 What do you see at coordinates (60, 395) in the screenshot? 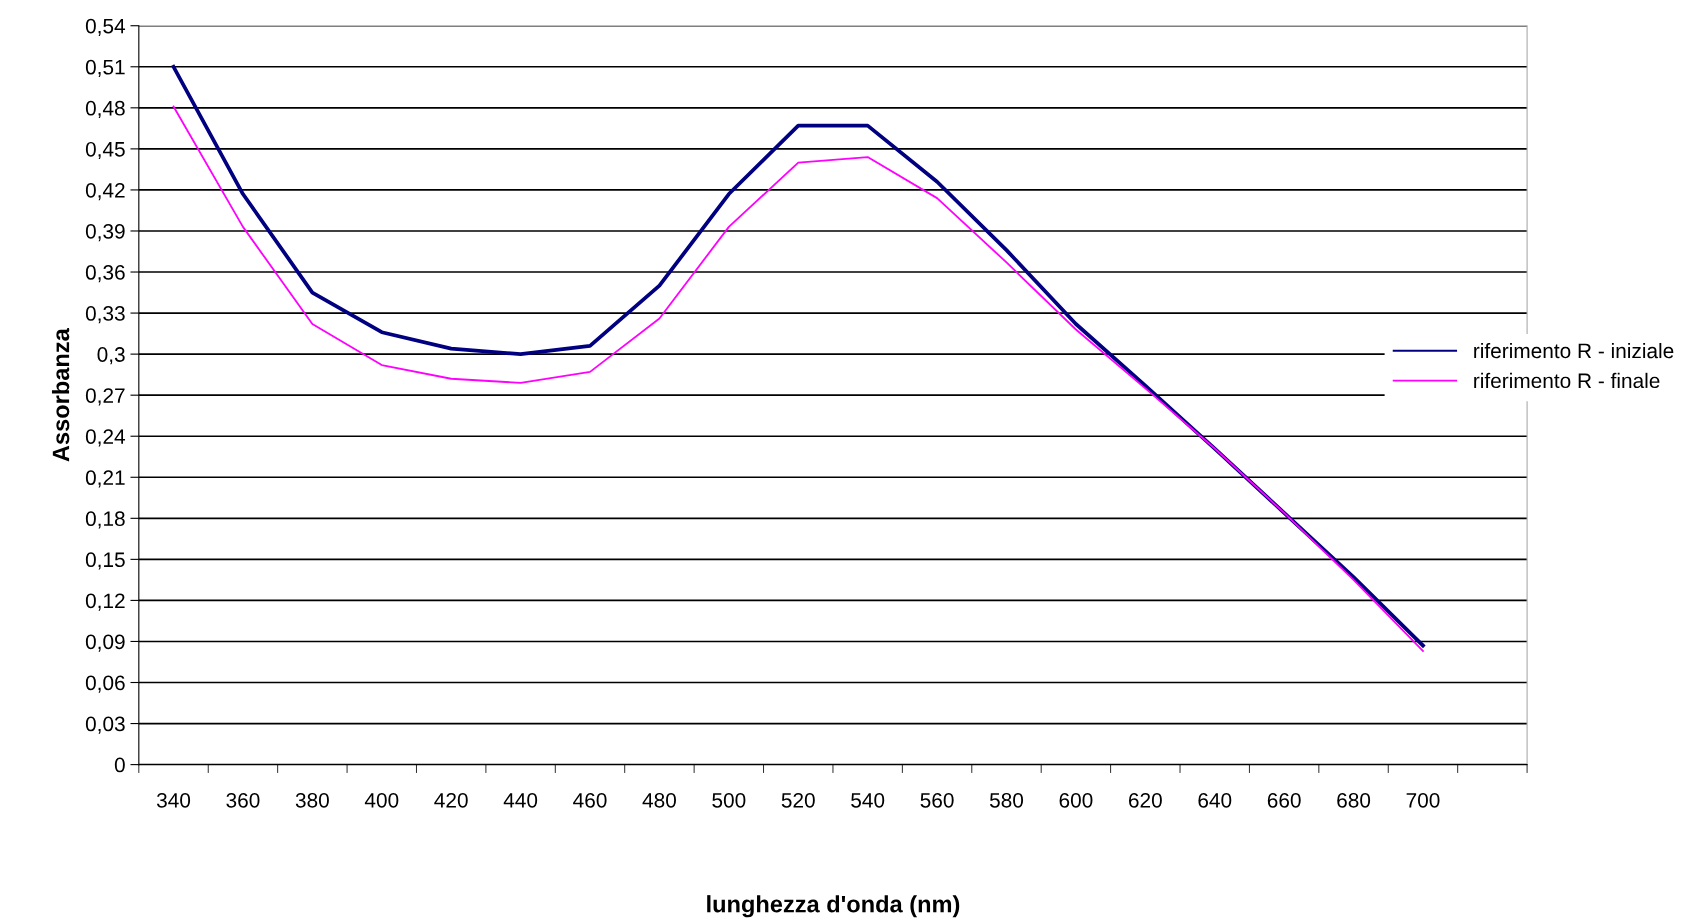
I see `y-axis-title: Assorbanza` at bounding box center [60, 395].